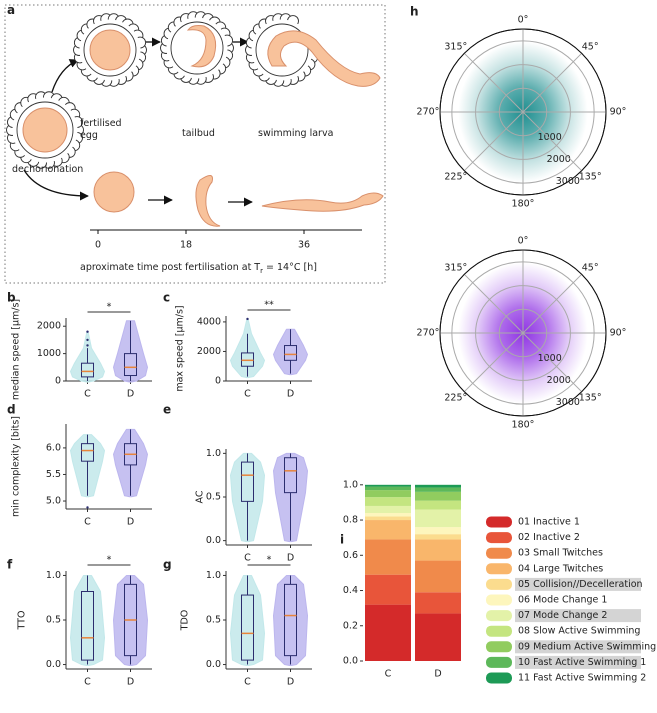 The width and height of the screenshot is (657, 713). What do you see at coordinates (65, 76) in the screenshot?
I see `arrow` at bounding box center [65, 76].